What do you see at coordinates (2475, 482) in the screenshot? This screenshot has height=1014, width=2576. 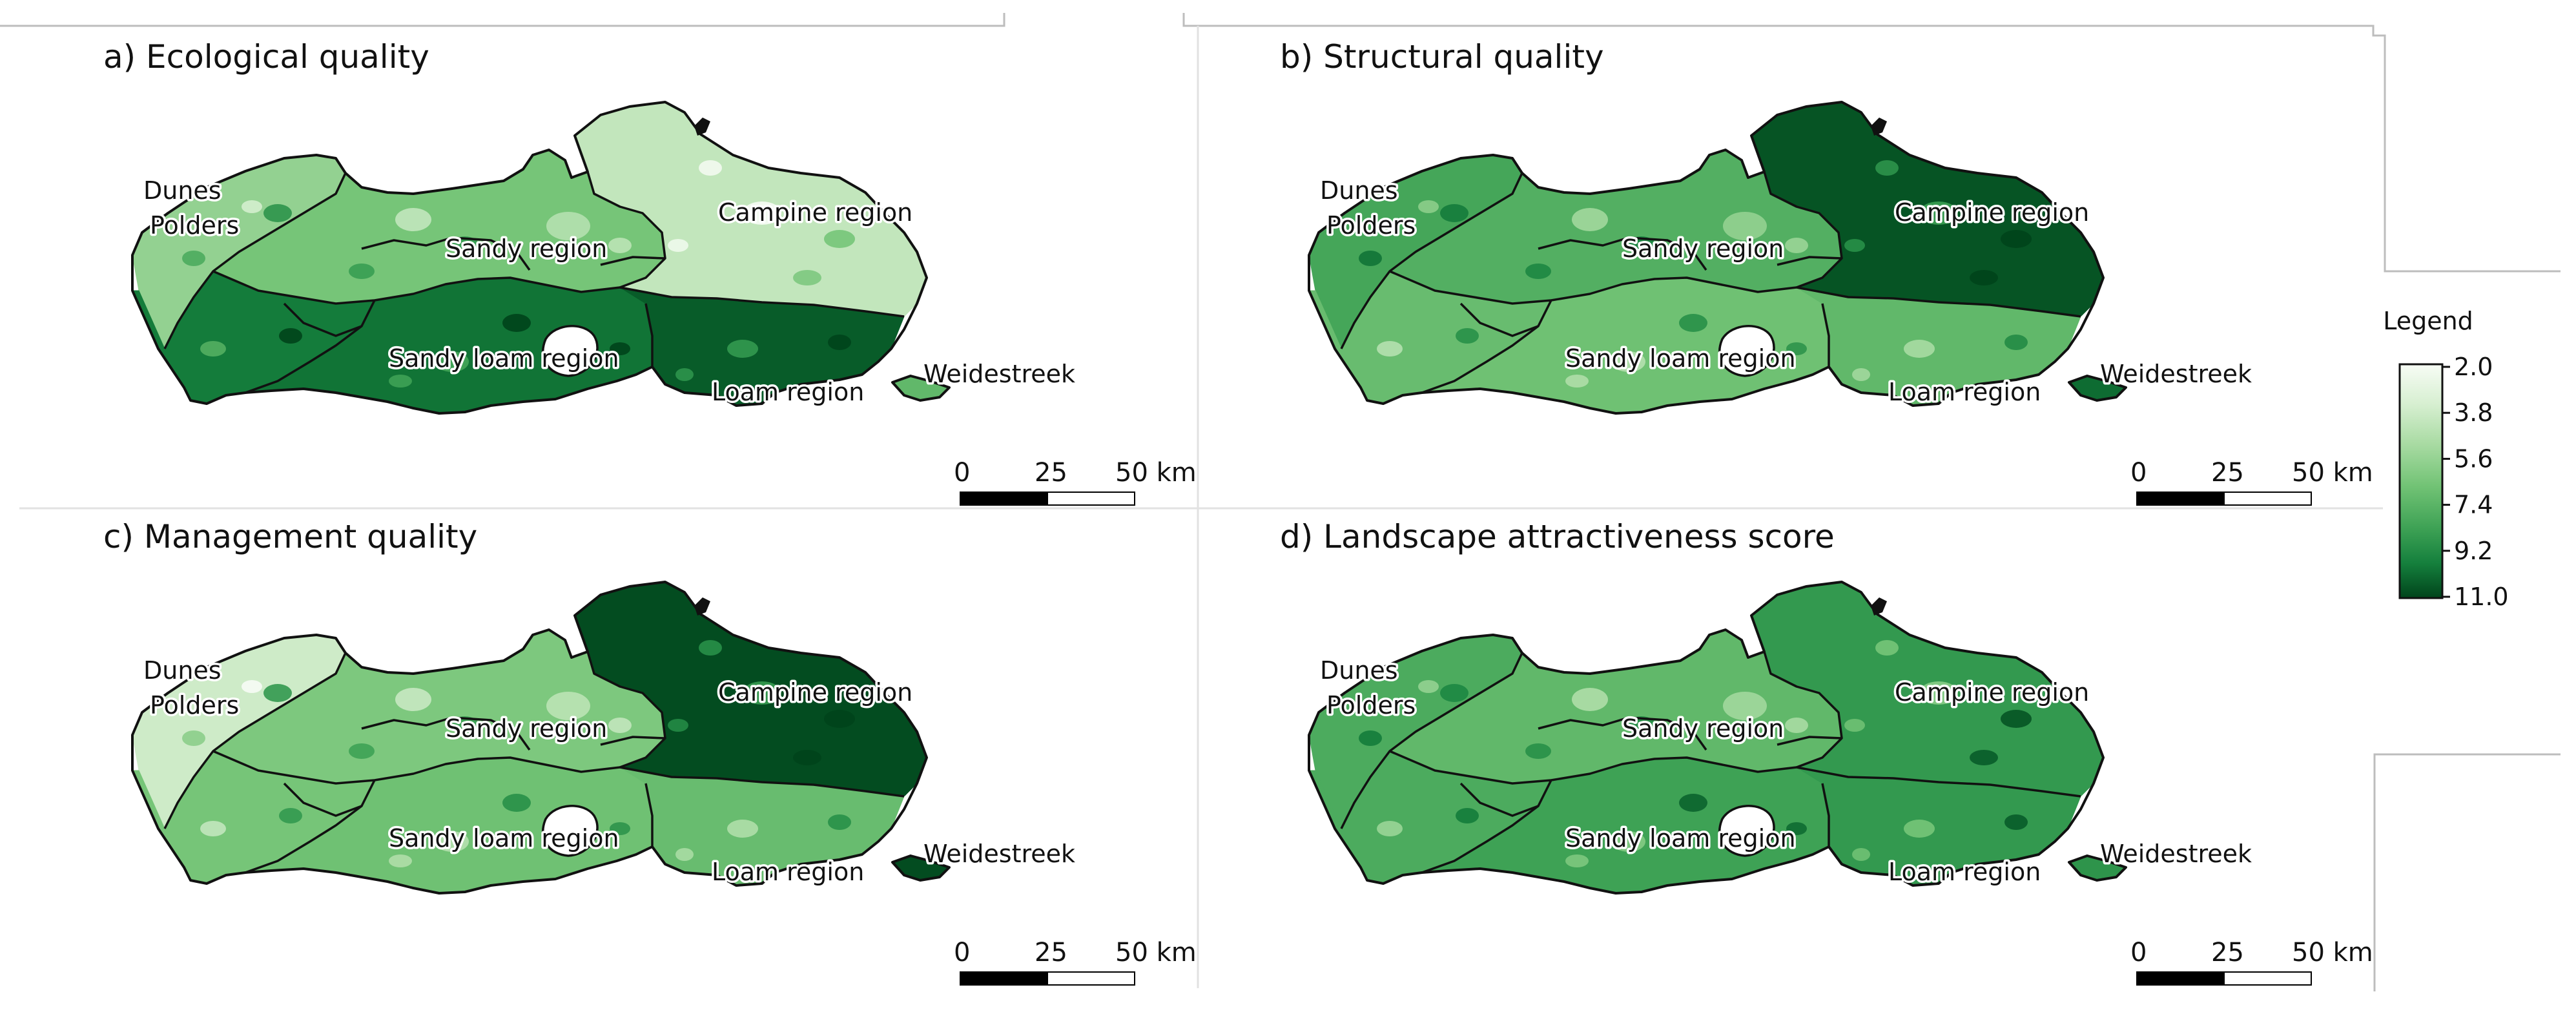 I see `legend-ticks: 2.0 3.8 5.6 7.4 9.2 11.0` at bounding box center [2475, 482].